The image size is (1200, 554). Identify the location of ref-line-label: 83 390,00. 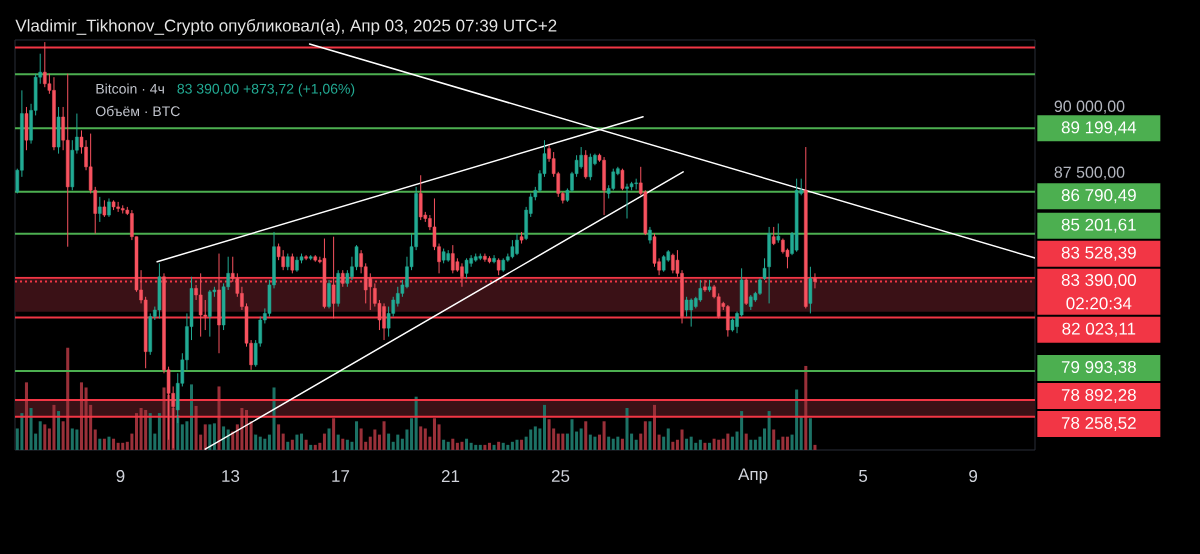
(1098, 281).